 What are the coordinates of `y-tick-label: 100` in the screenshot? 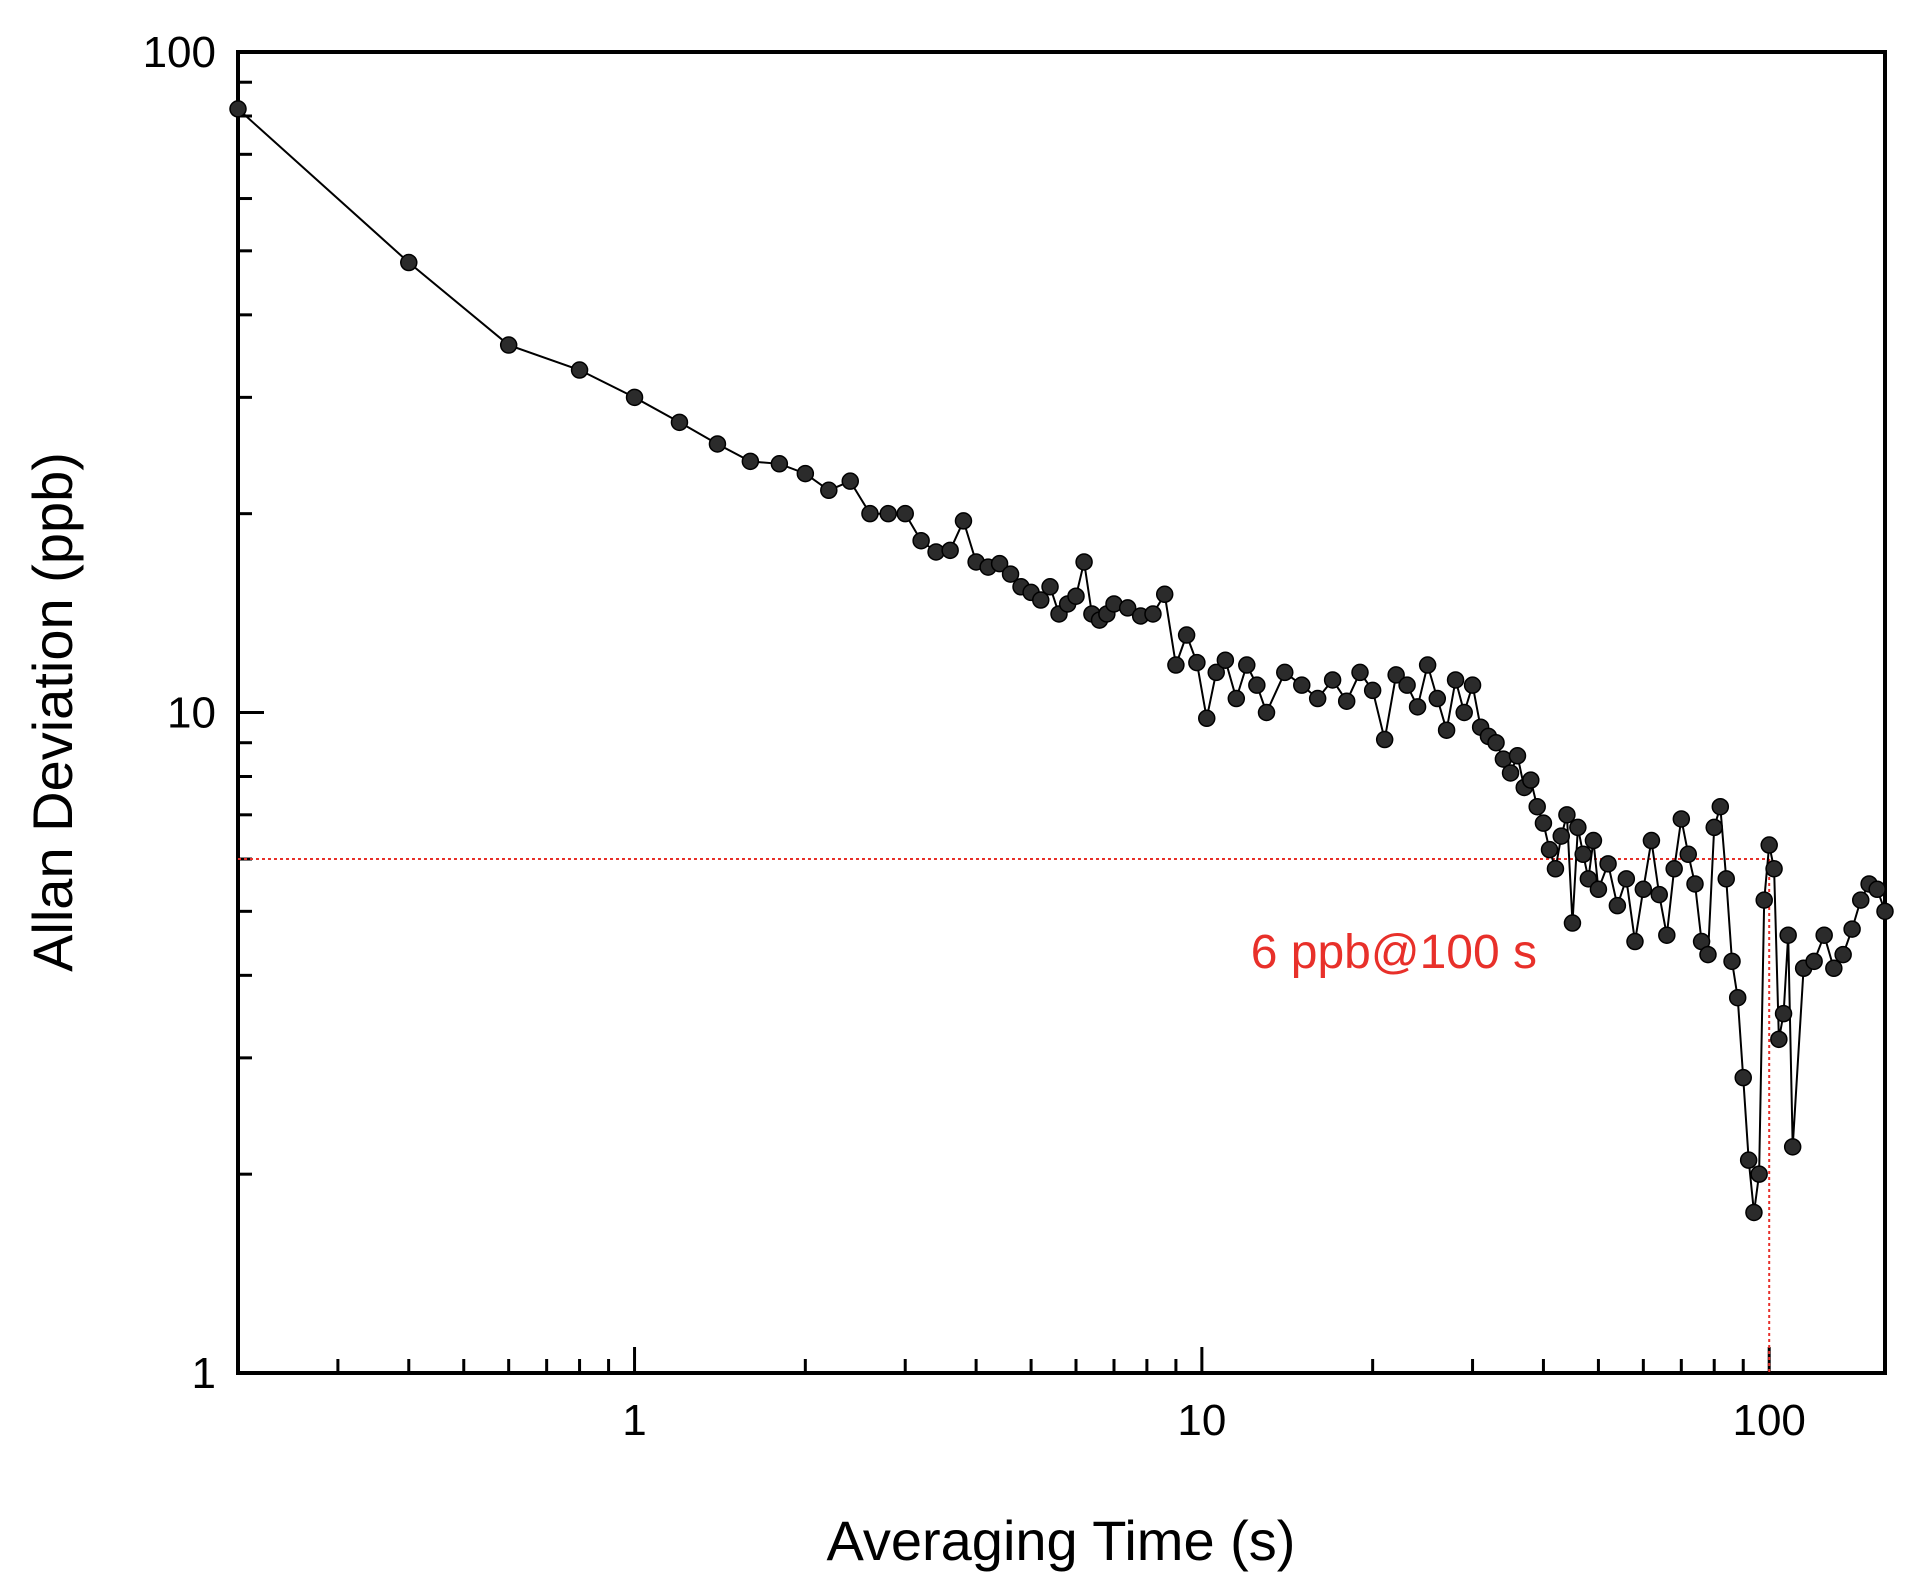 It's located at (179, 52).